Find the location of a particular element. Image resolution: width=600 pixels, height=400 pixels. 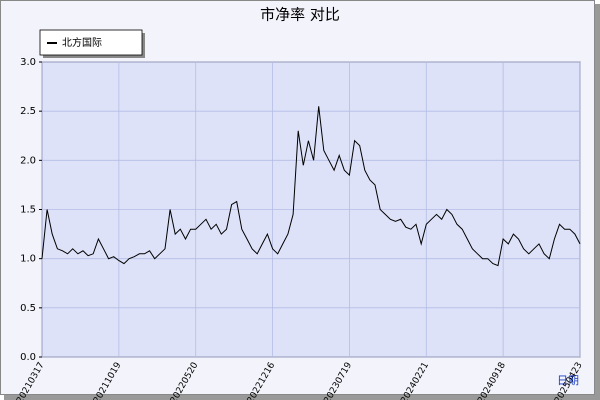

y-tick-label: 0.0 is located at coordinates (28, 357).